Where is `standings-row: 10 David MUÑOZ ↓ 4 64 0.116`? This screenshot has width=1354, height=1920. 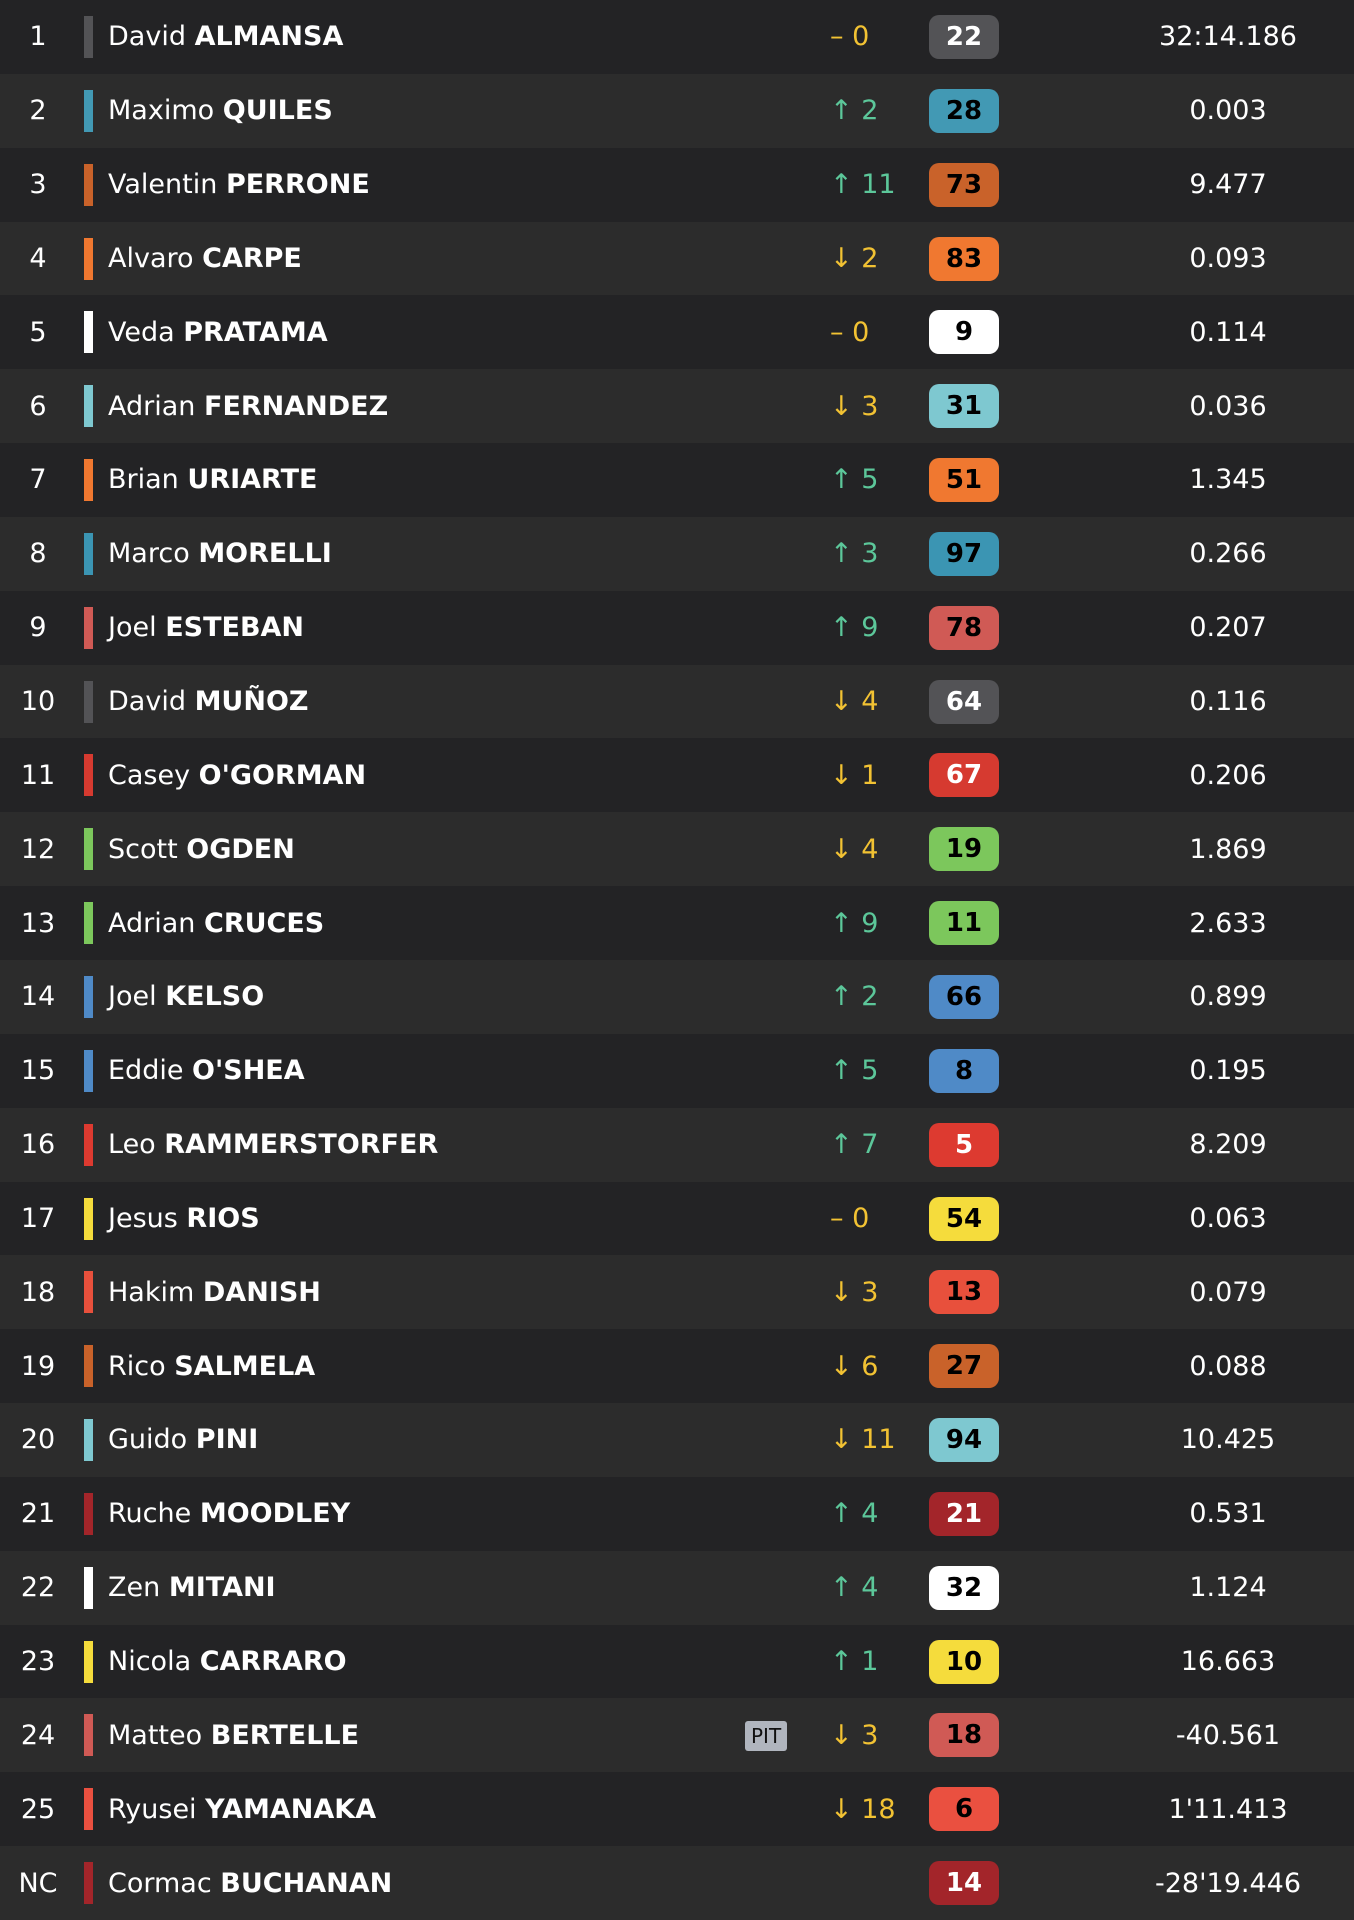 standings-row: 10 David MUÑOZ ↓ 4 64 0.116 is located at coordinates (677, 701).